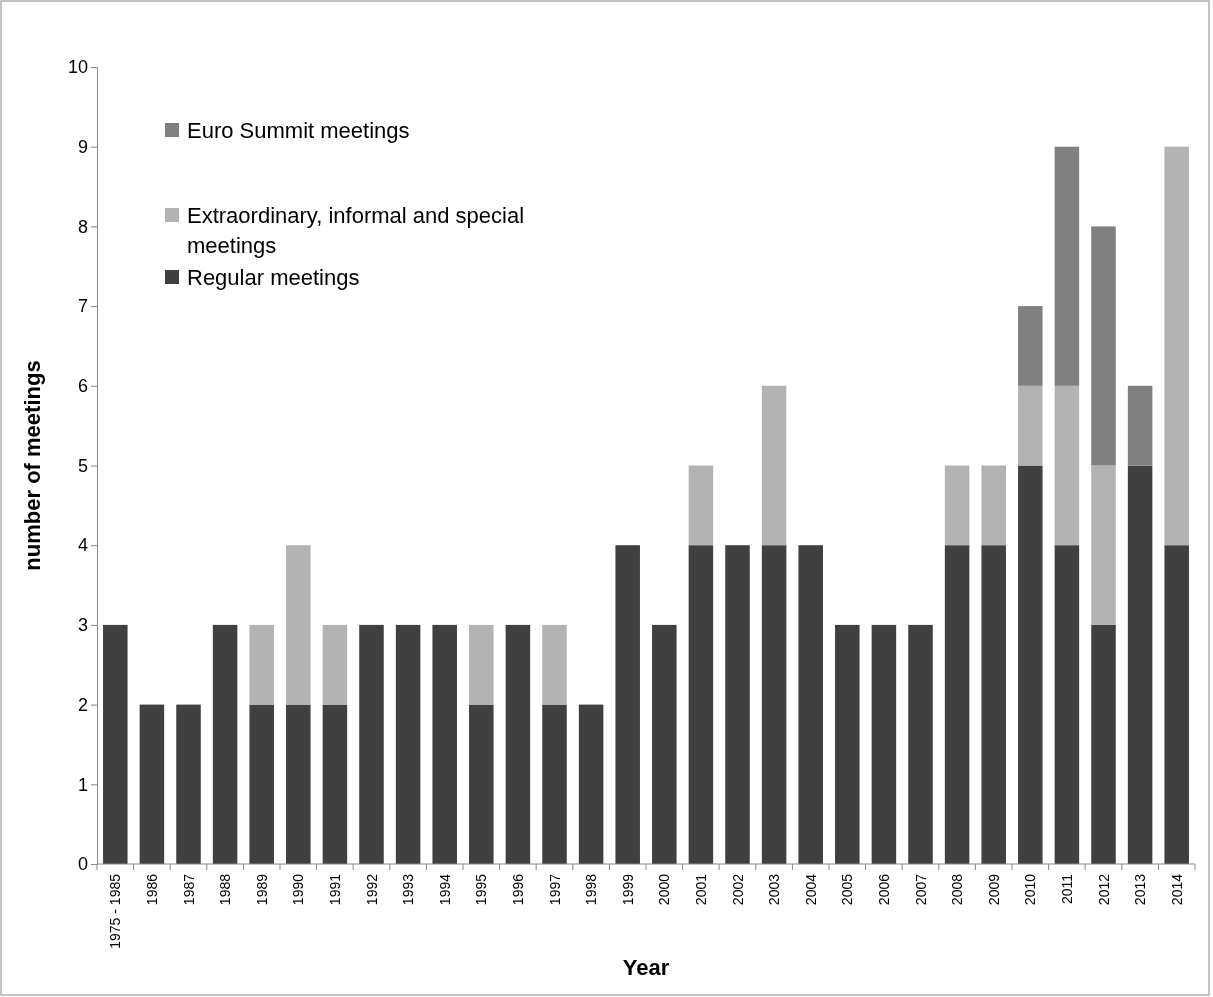  What do you see at coordinates (82, 386) in the screenshot?
I see `y-tick-label: 6` at bounding box center [82, 386].